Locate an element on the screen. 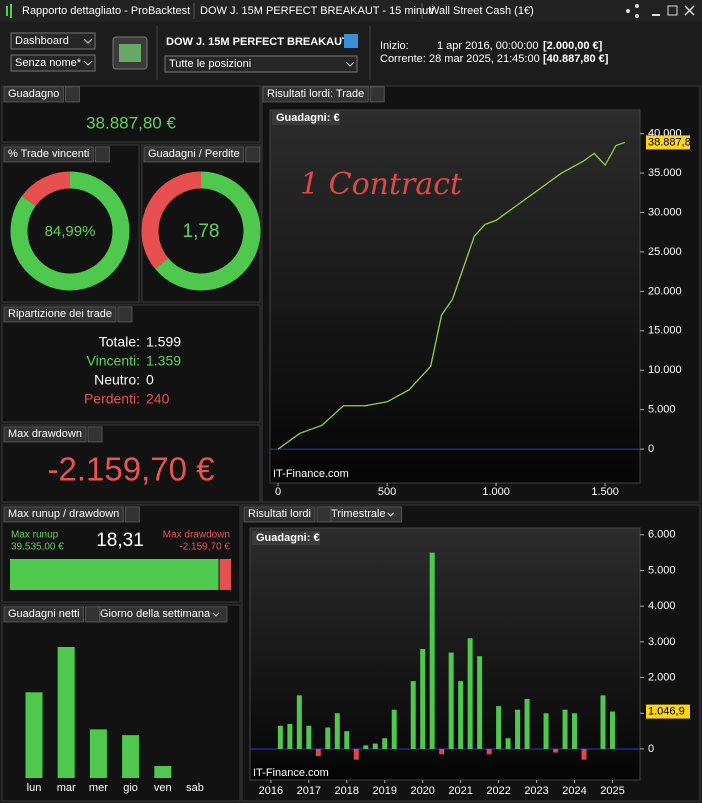 This screenshot has height=803, width=702. y-tick-label: 10.000 is located at coordinates (665, 370).